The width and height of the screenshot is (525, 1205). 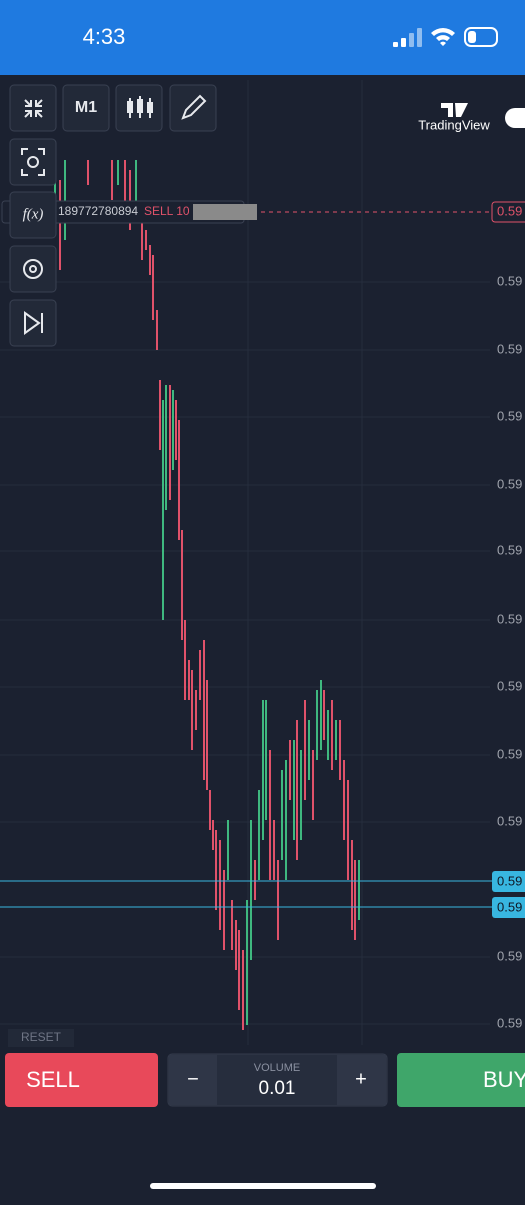 I want to click on plus-button, so click(x=361, y=1080).